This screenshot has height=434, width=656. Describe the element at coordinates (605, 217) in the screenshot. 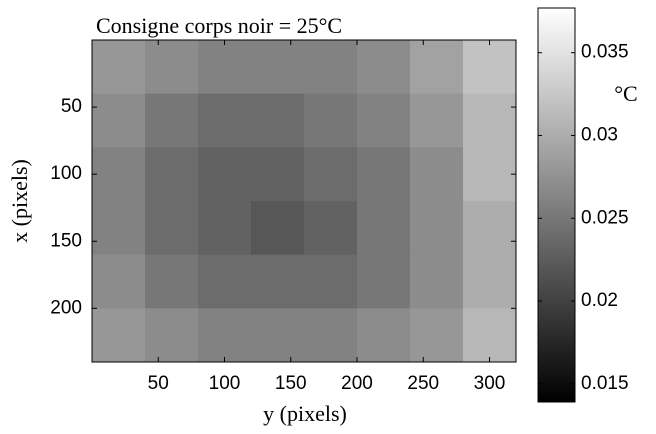

I see `colorbar-tick-label: 0.025` at that location.